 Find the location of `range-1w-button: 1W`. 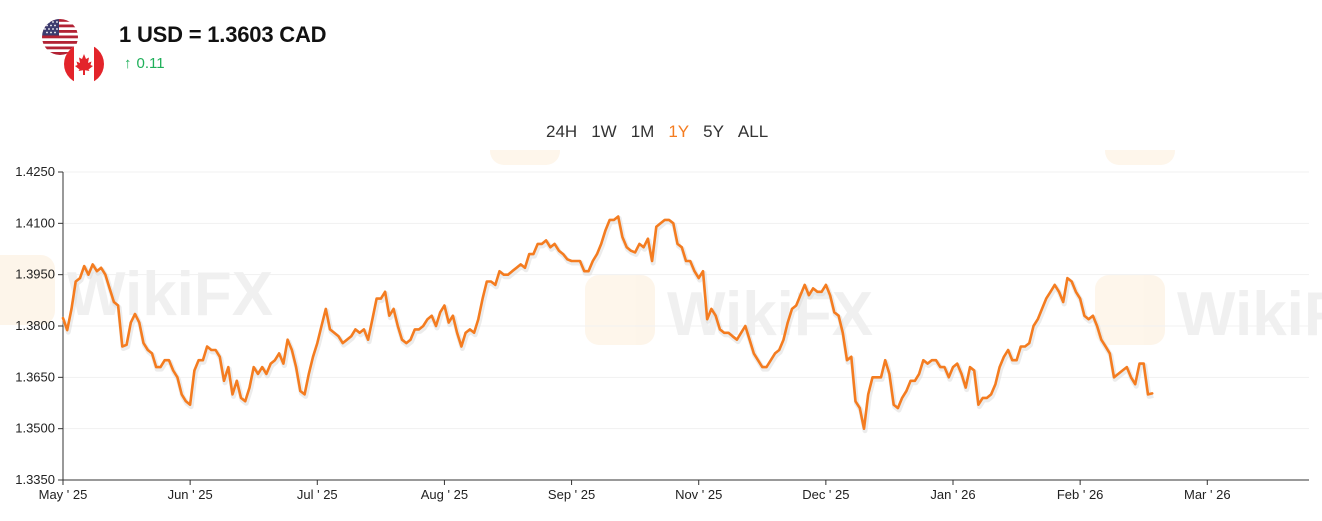

range-1w-button: 1W is located at coordinates (604, 131).